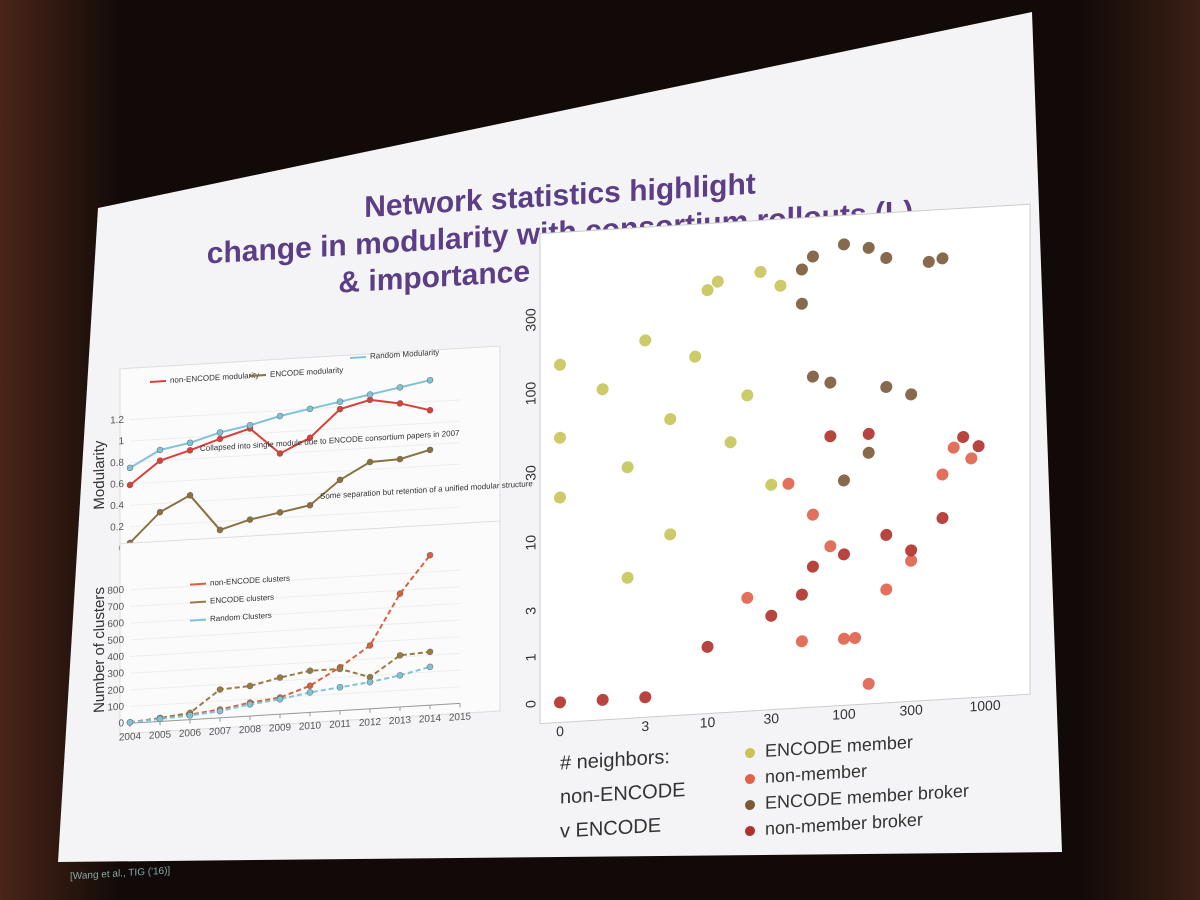 This screenshot has height=900, width=1200. I want to click on x-tick-label: 2012, so click(370, 723).